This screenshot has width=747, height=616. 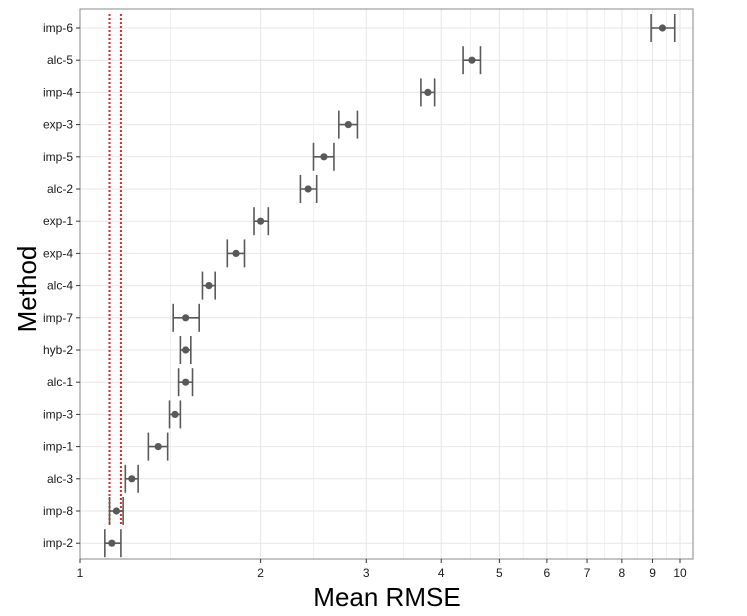 What do you see at coordinates (60, 60) in the screenshot?
I see `y-tick-label: alc-5` at bounding box center [60, 60].